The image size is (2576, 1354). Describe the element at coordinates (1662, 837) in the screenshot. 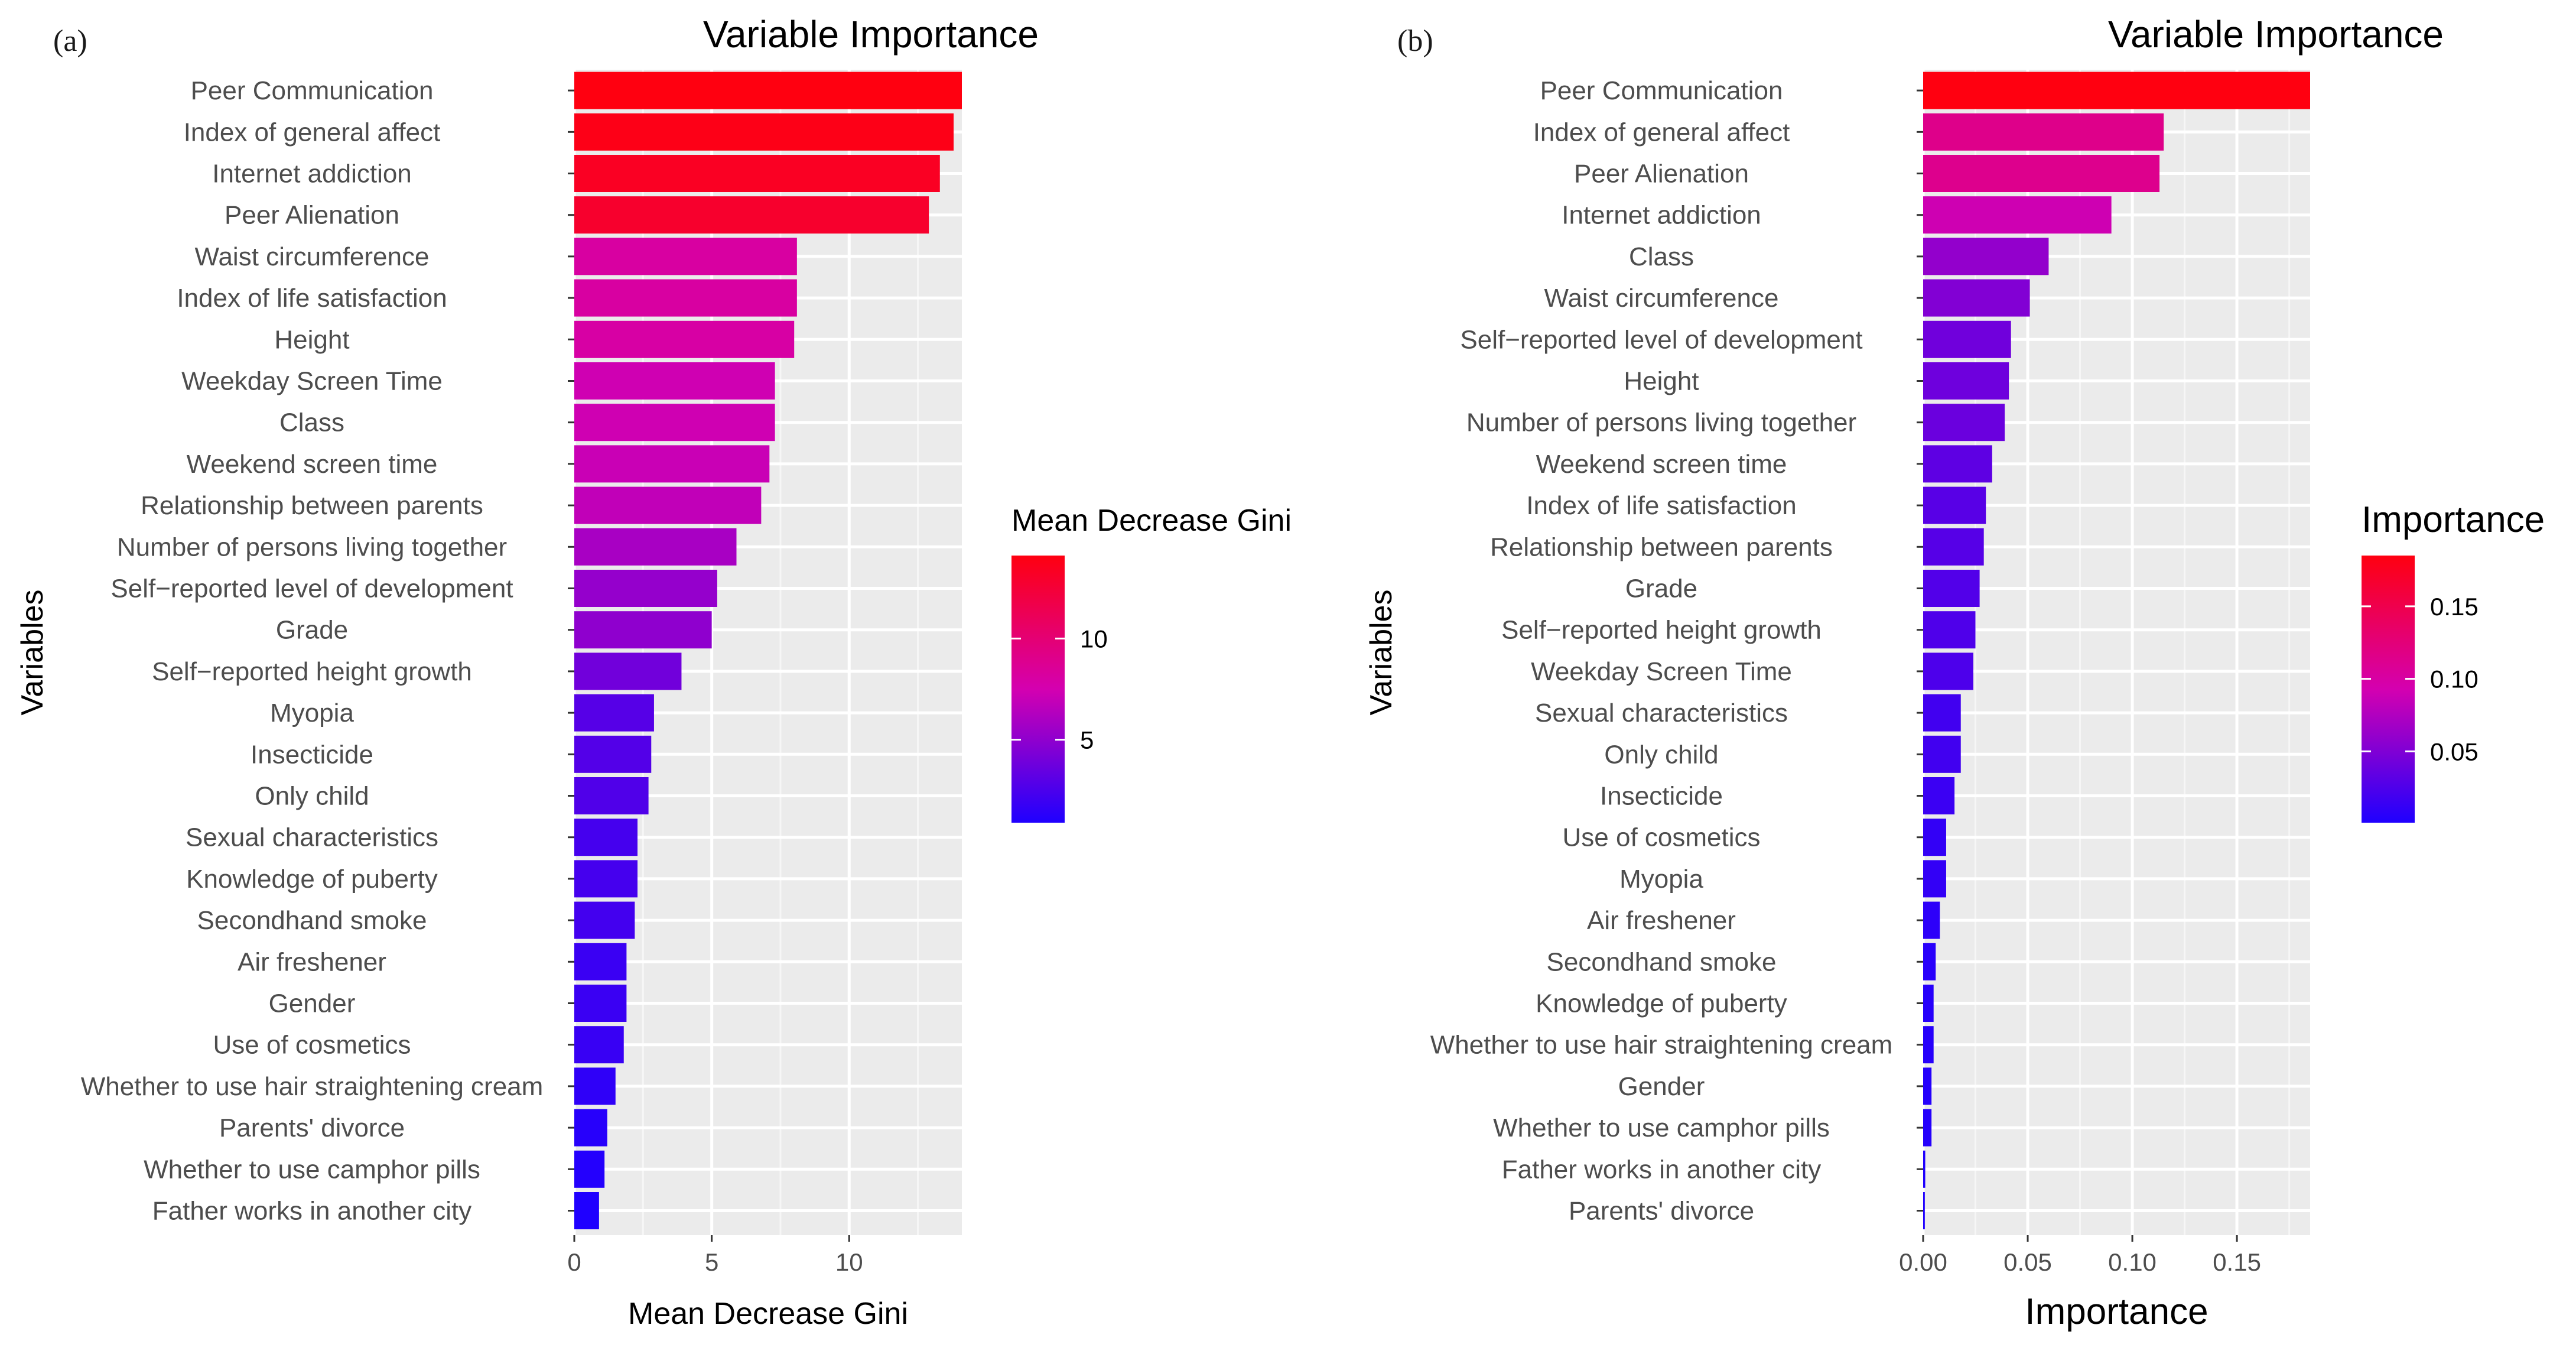

I see `category-label: Use of cosmetics` at that location.